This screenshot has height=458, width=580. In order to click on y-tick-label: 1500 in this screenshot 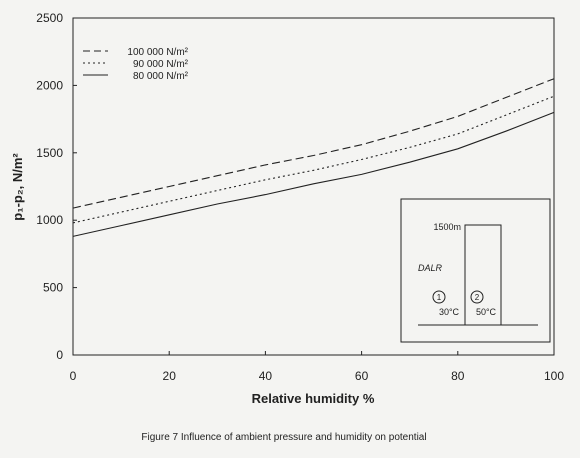, I will do `click(49, 153)`.